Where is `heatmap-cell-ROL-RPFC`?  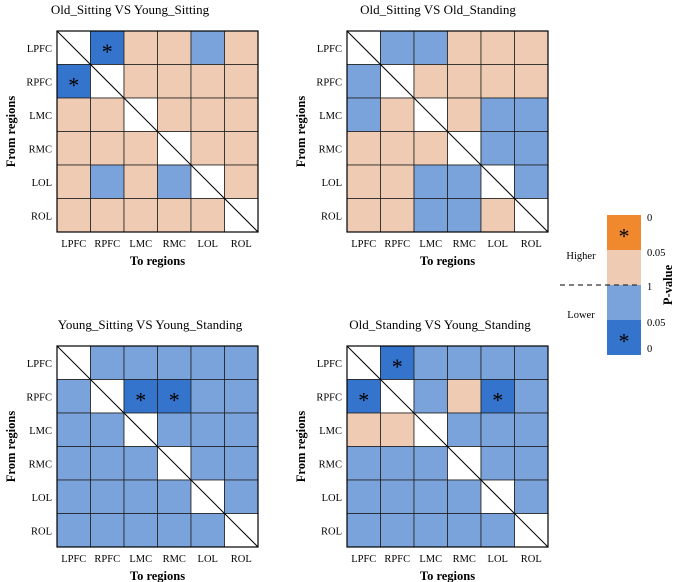
heatmap-cell-ROL-RPFC is located at coordinates (397, 215).